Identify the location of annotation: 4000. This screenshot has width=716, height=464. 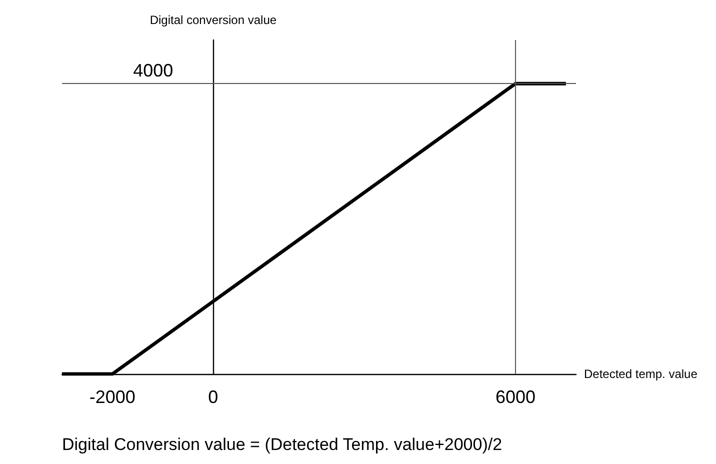
(153, 70).